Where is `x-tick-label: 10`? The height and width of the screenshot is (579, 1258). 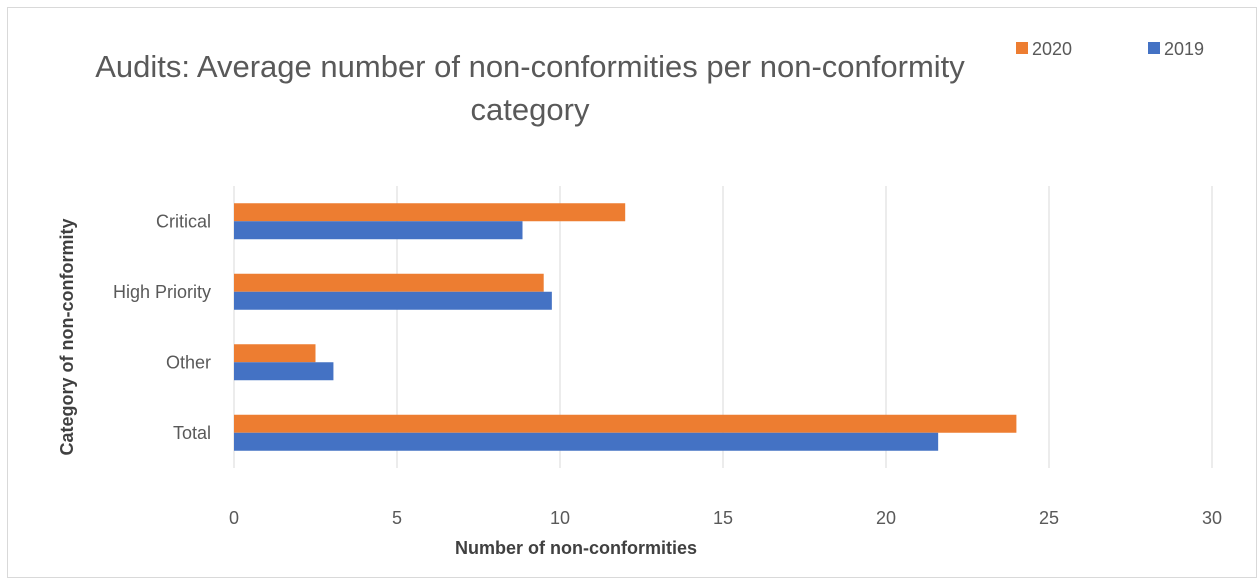 x-tick-label: 10 is located at coordinates (560, 518).